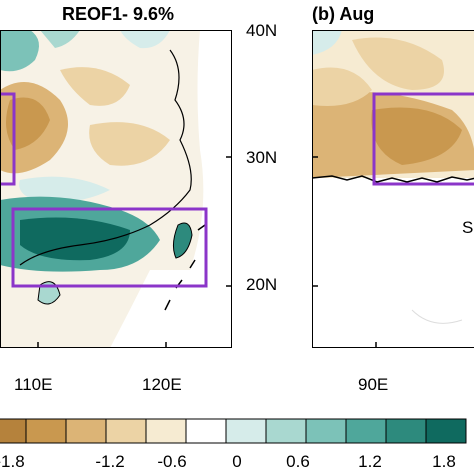  What do you see at coordinates (12, 461) in the screenshot?
I see `colorbar-label: -1.8` at bounding box center [12, 461].